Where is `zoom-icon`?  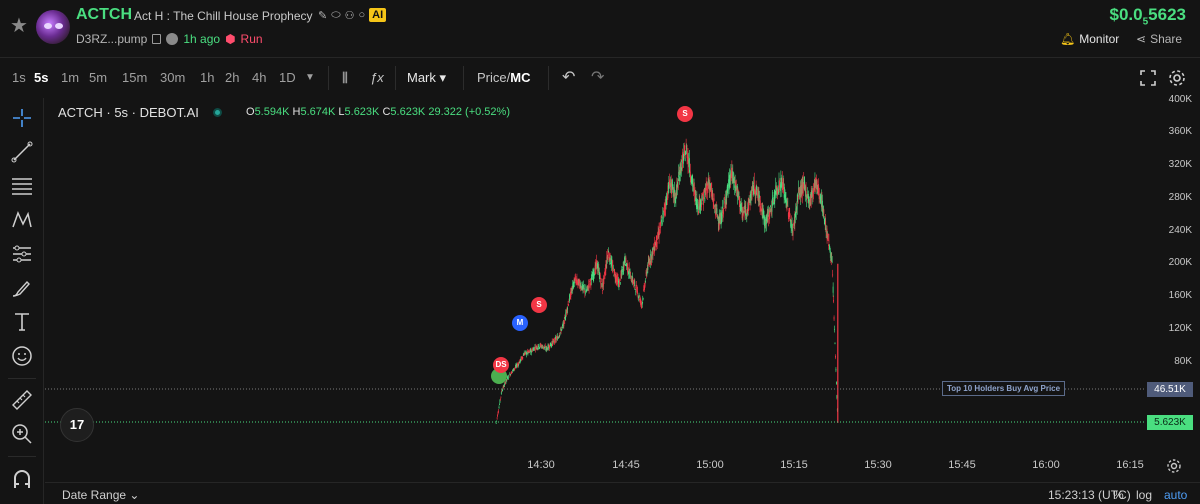
zoom-icon is located at coordinates (22, 434).